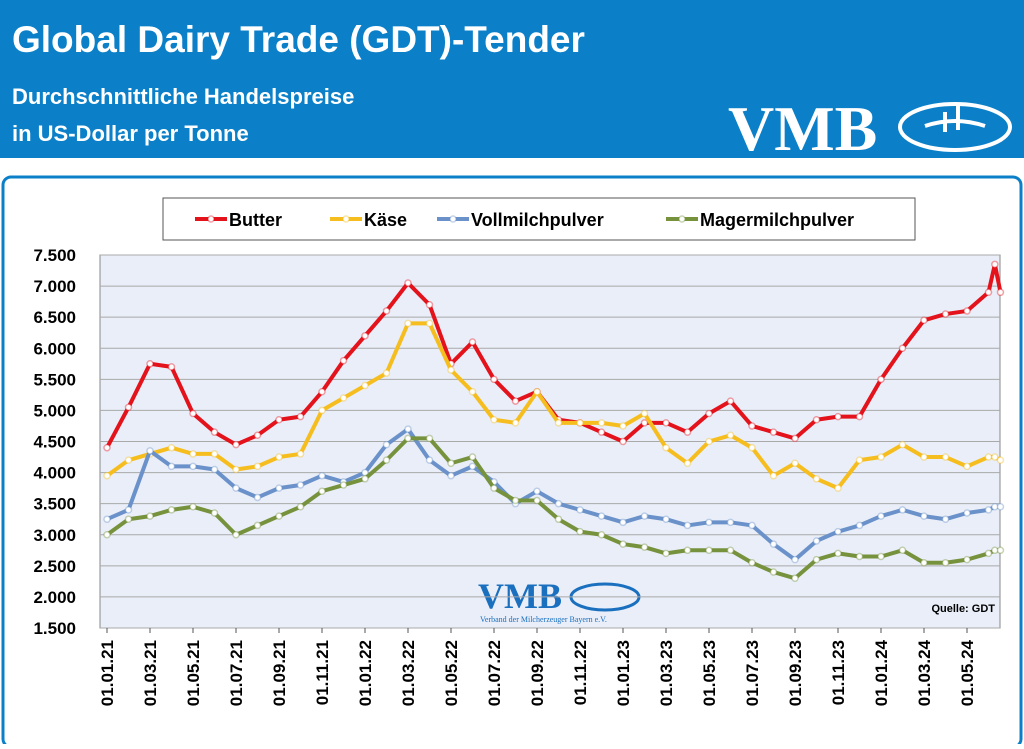 The width and height of the screenshot is (1024, 749). What do you see at coordinates (365, 673) in the screenshot?
I see `x-tick-label: 01.01.22` at bounding box center [365, 673].